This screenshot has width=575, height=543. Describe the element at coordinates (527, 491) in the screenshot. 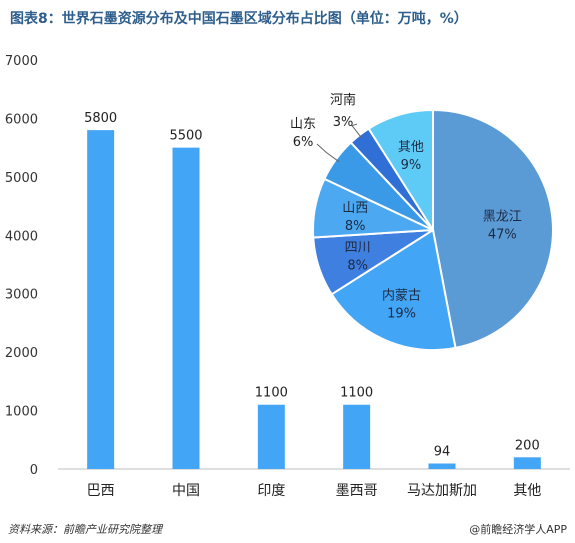

I see `x-category-label: 其他` at that location.